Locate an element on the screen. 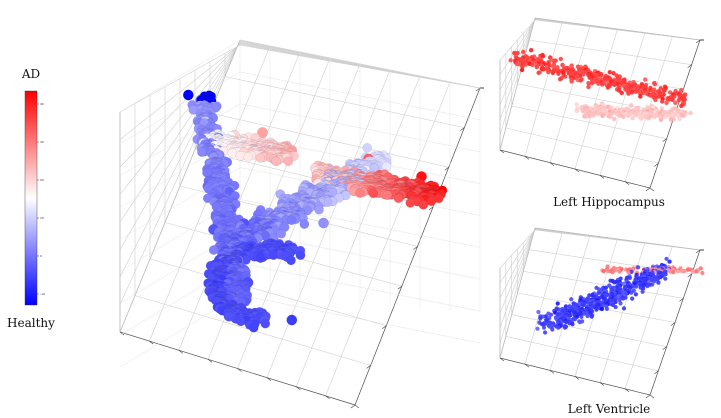 The width and height of the screenshot is (721, 418). ventricle-caption: Left Ventricle is located at coordinates (609, 409).